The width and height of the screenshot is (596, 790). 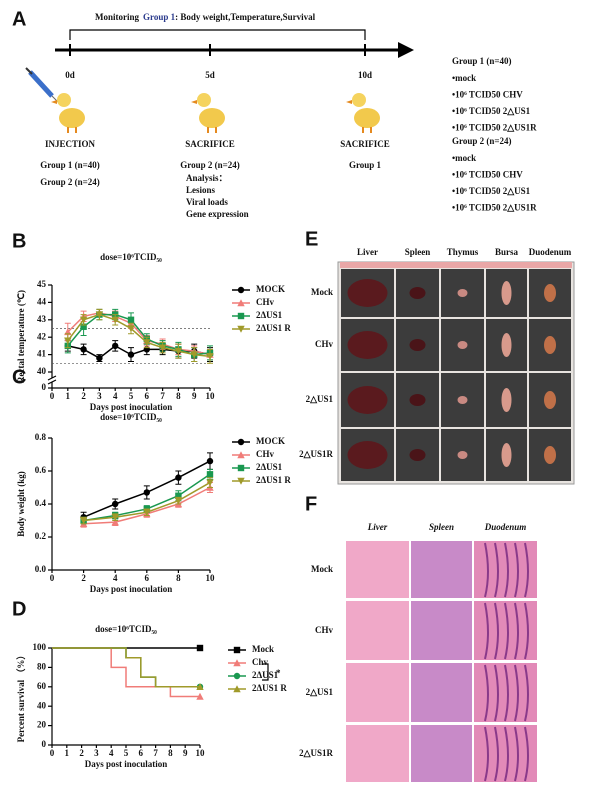 What do you see at coordinates (210, 75) in the screenshot?
I see `timepoint: 5d` at bounding box center [210, 75].